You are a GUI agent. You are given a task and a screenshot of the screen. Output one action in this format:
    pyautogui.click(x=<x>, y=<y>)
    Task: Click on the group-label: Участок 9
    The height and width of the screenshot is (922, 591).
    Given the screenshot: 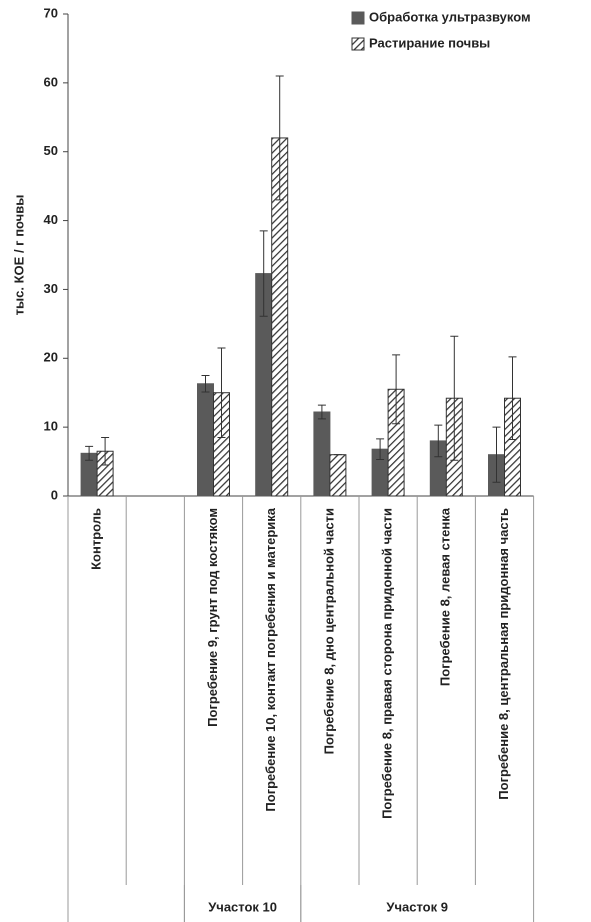 What is the action you would take?
    pyautogui.click(x=417, y=906)
    